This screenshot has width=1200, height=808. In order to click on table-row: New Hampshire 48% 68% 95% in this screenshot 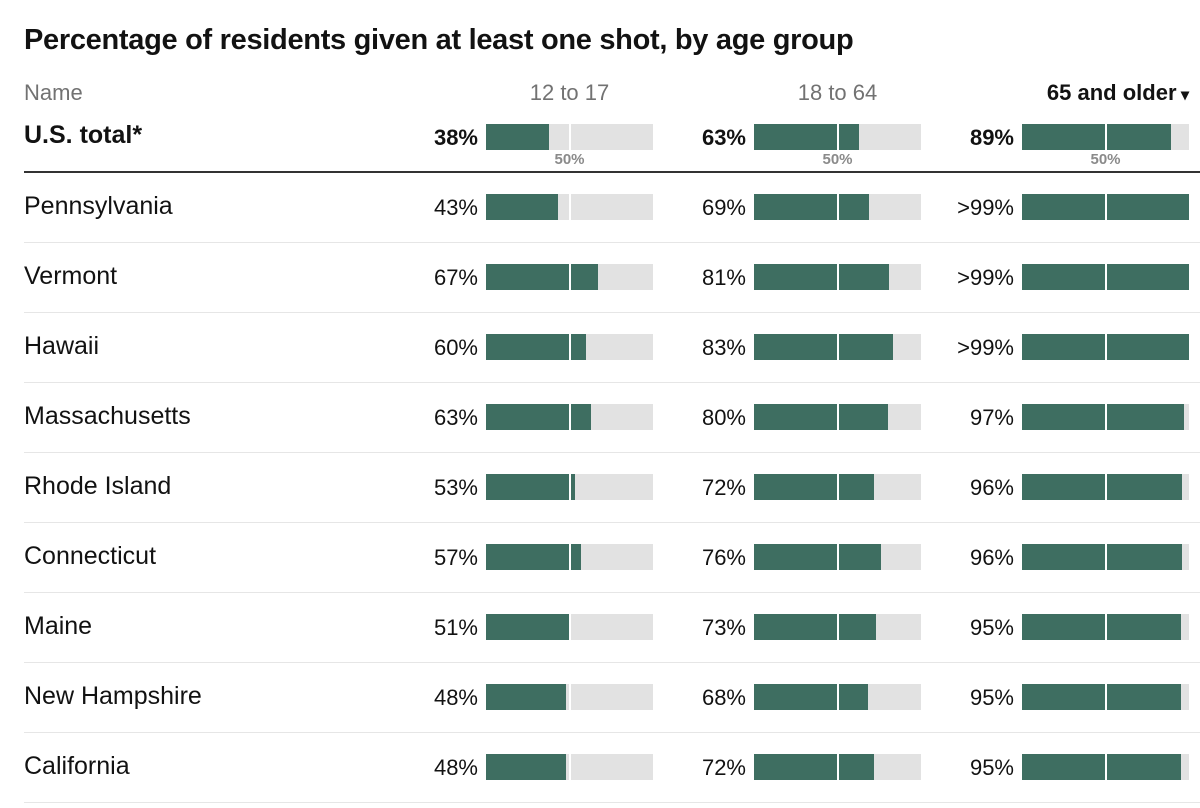, I will do `click(600, 698)`.